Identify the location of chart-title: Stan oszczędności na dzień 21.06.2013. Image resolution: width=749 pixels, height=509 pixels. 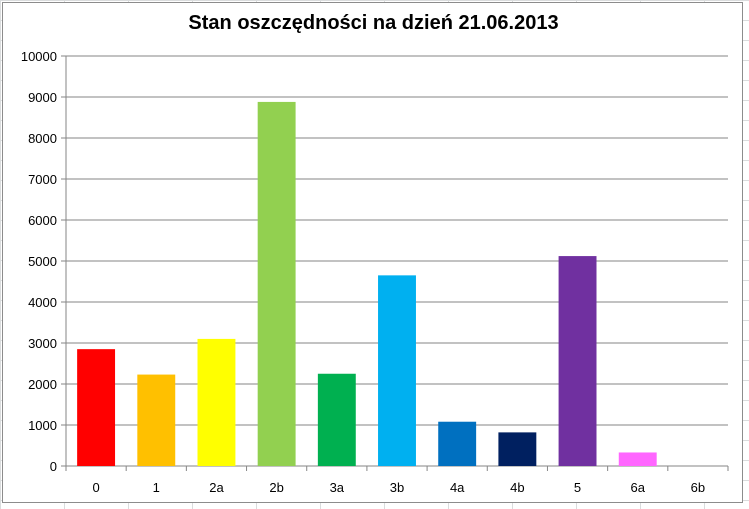
(373, 23).